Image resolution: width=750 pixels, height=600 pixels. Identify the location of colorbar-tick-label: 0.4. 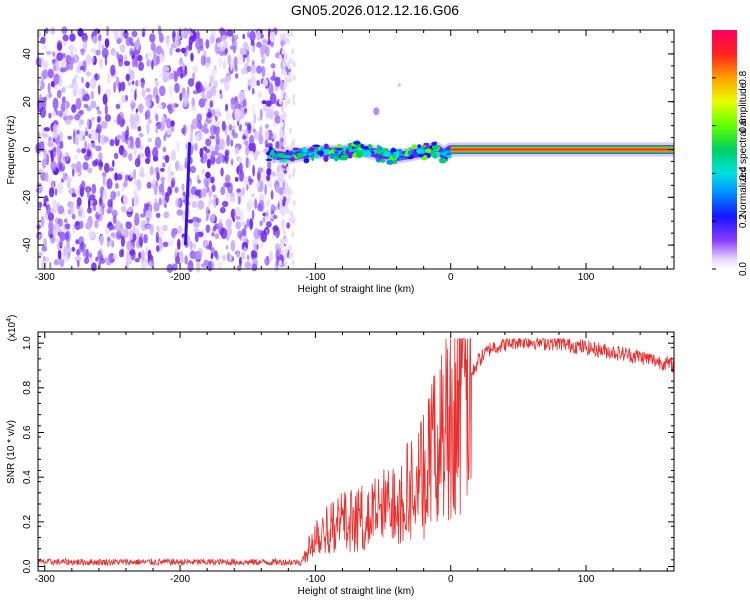
(743, 173).